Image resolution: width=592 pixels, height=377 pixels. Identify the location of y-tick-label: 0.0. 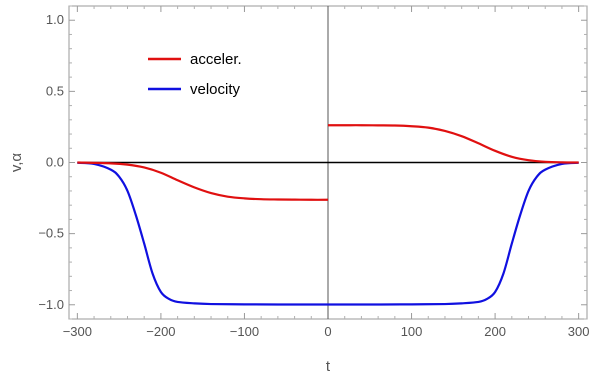
(55, 162).